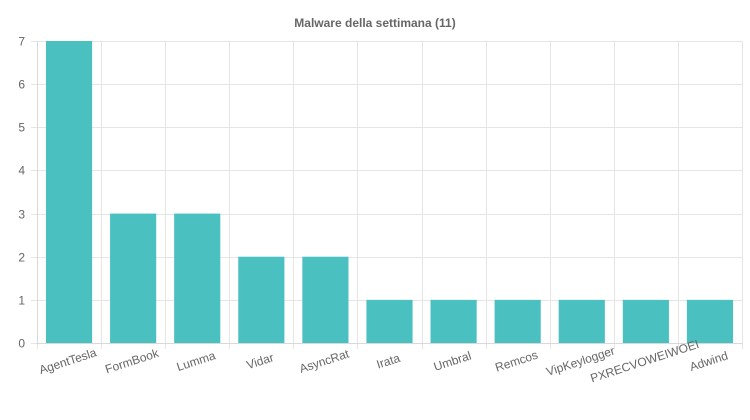 The image size is (750, 420). What do you see at coordinates (67, 361) in the screenshot?
I see `x-tick-label: AgentTesla` at bounding box center [67, 361].